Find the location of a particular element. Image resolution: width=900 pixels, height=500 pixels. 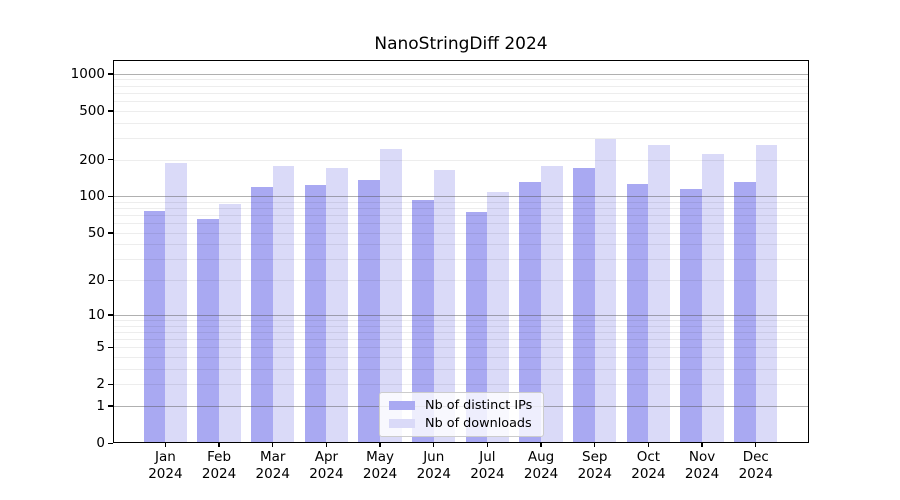

bar-downloads-sep is located at coordinates (605, 291).